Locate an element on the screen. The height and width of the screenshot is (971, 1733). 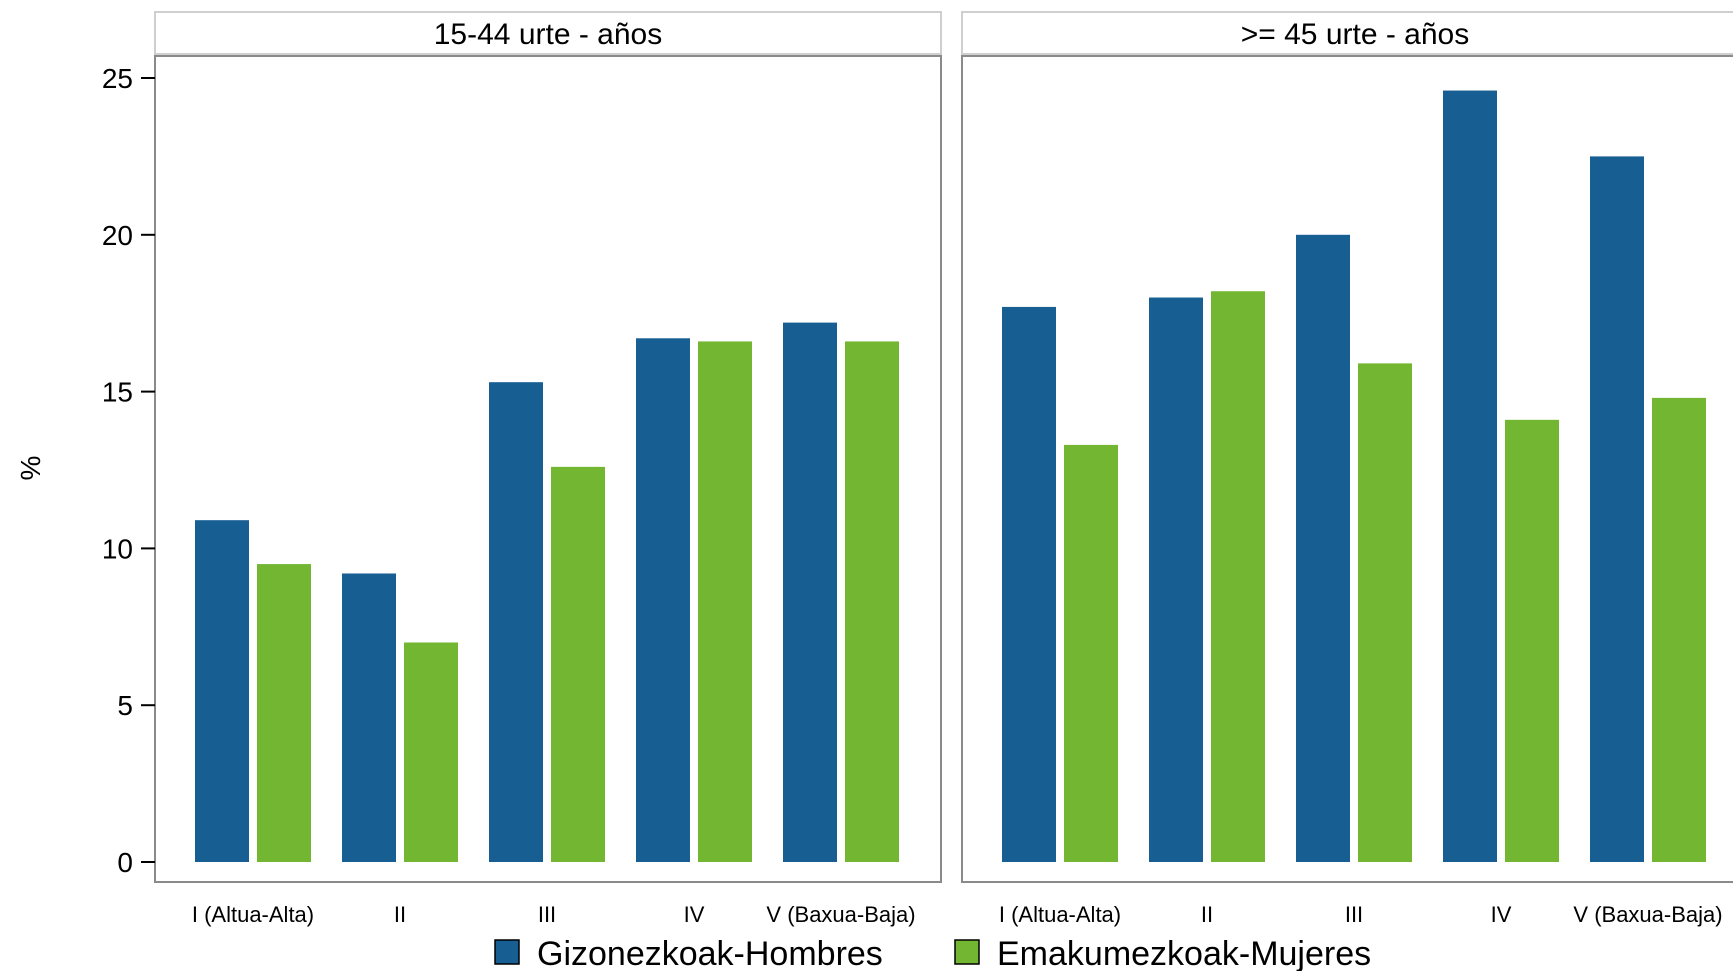
legend-item: Emakumezkoak-Mujeres is located at coordinates (1162, 953).